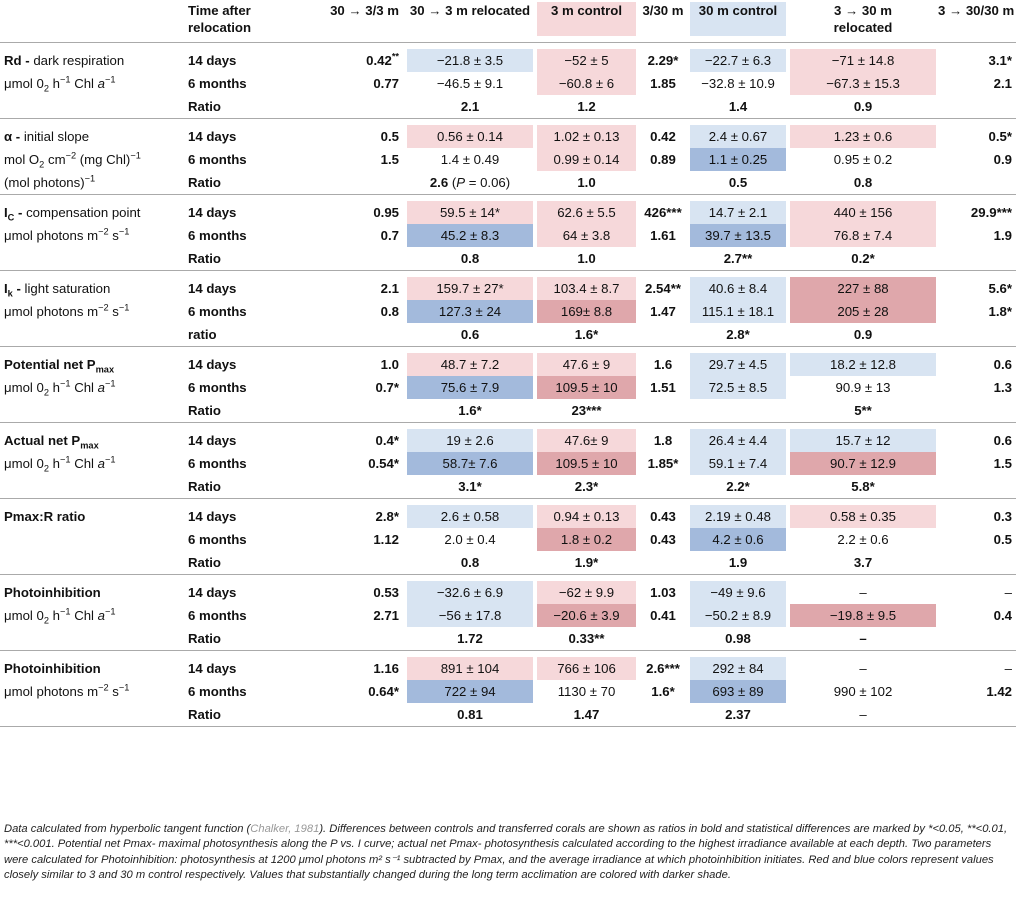 The width and height of the screenshot is (1016, 907). I want to click on value-cell: 0.42, so click(663, 136).